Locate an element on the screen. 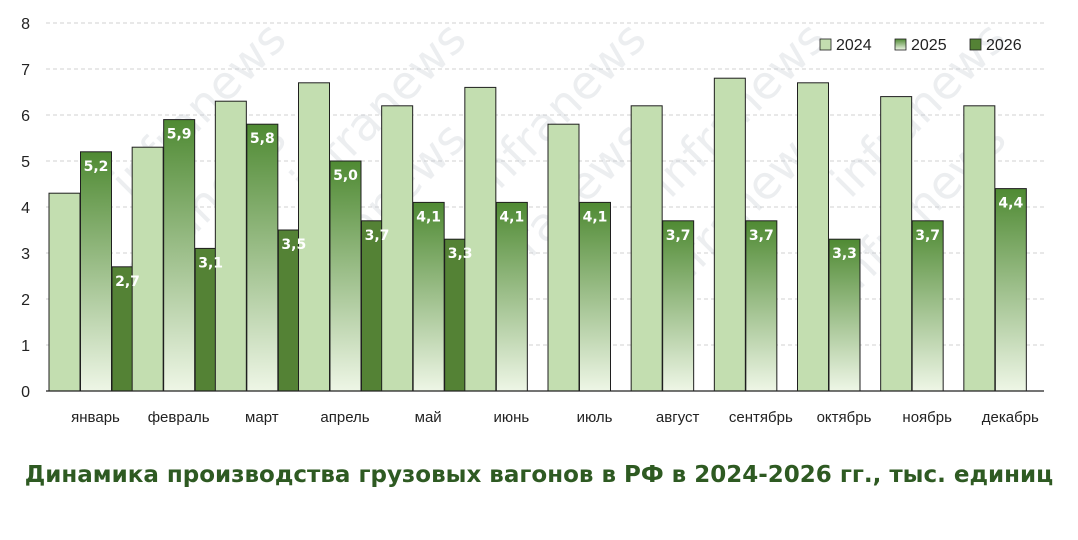  data-label-2026-май: 3,3 is located at coordinates (460, 254).